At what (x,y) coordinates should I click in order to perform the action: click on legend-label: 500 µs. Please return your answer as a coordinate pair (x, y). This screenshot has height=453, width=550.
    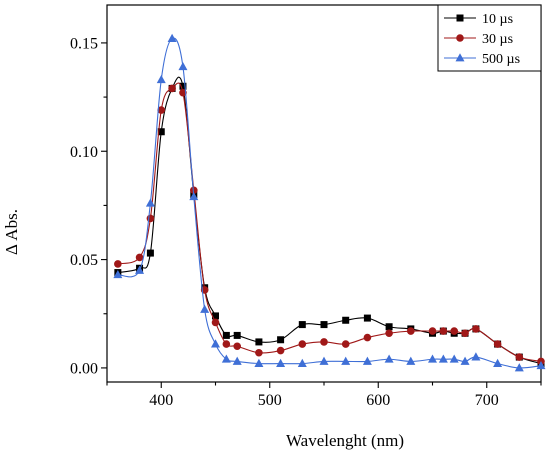
    Looking at the image, I should click on (501, 59).